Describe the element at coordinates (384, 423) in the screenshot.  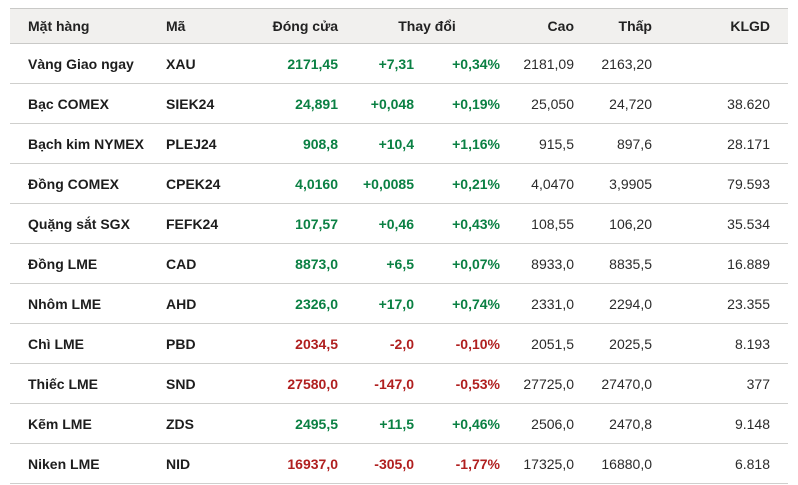
I see `change-value: +11,5` at that location.